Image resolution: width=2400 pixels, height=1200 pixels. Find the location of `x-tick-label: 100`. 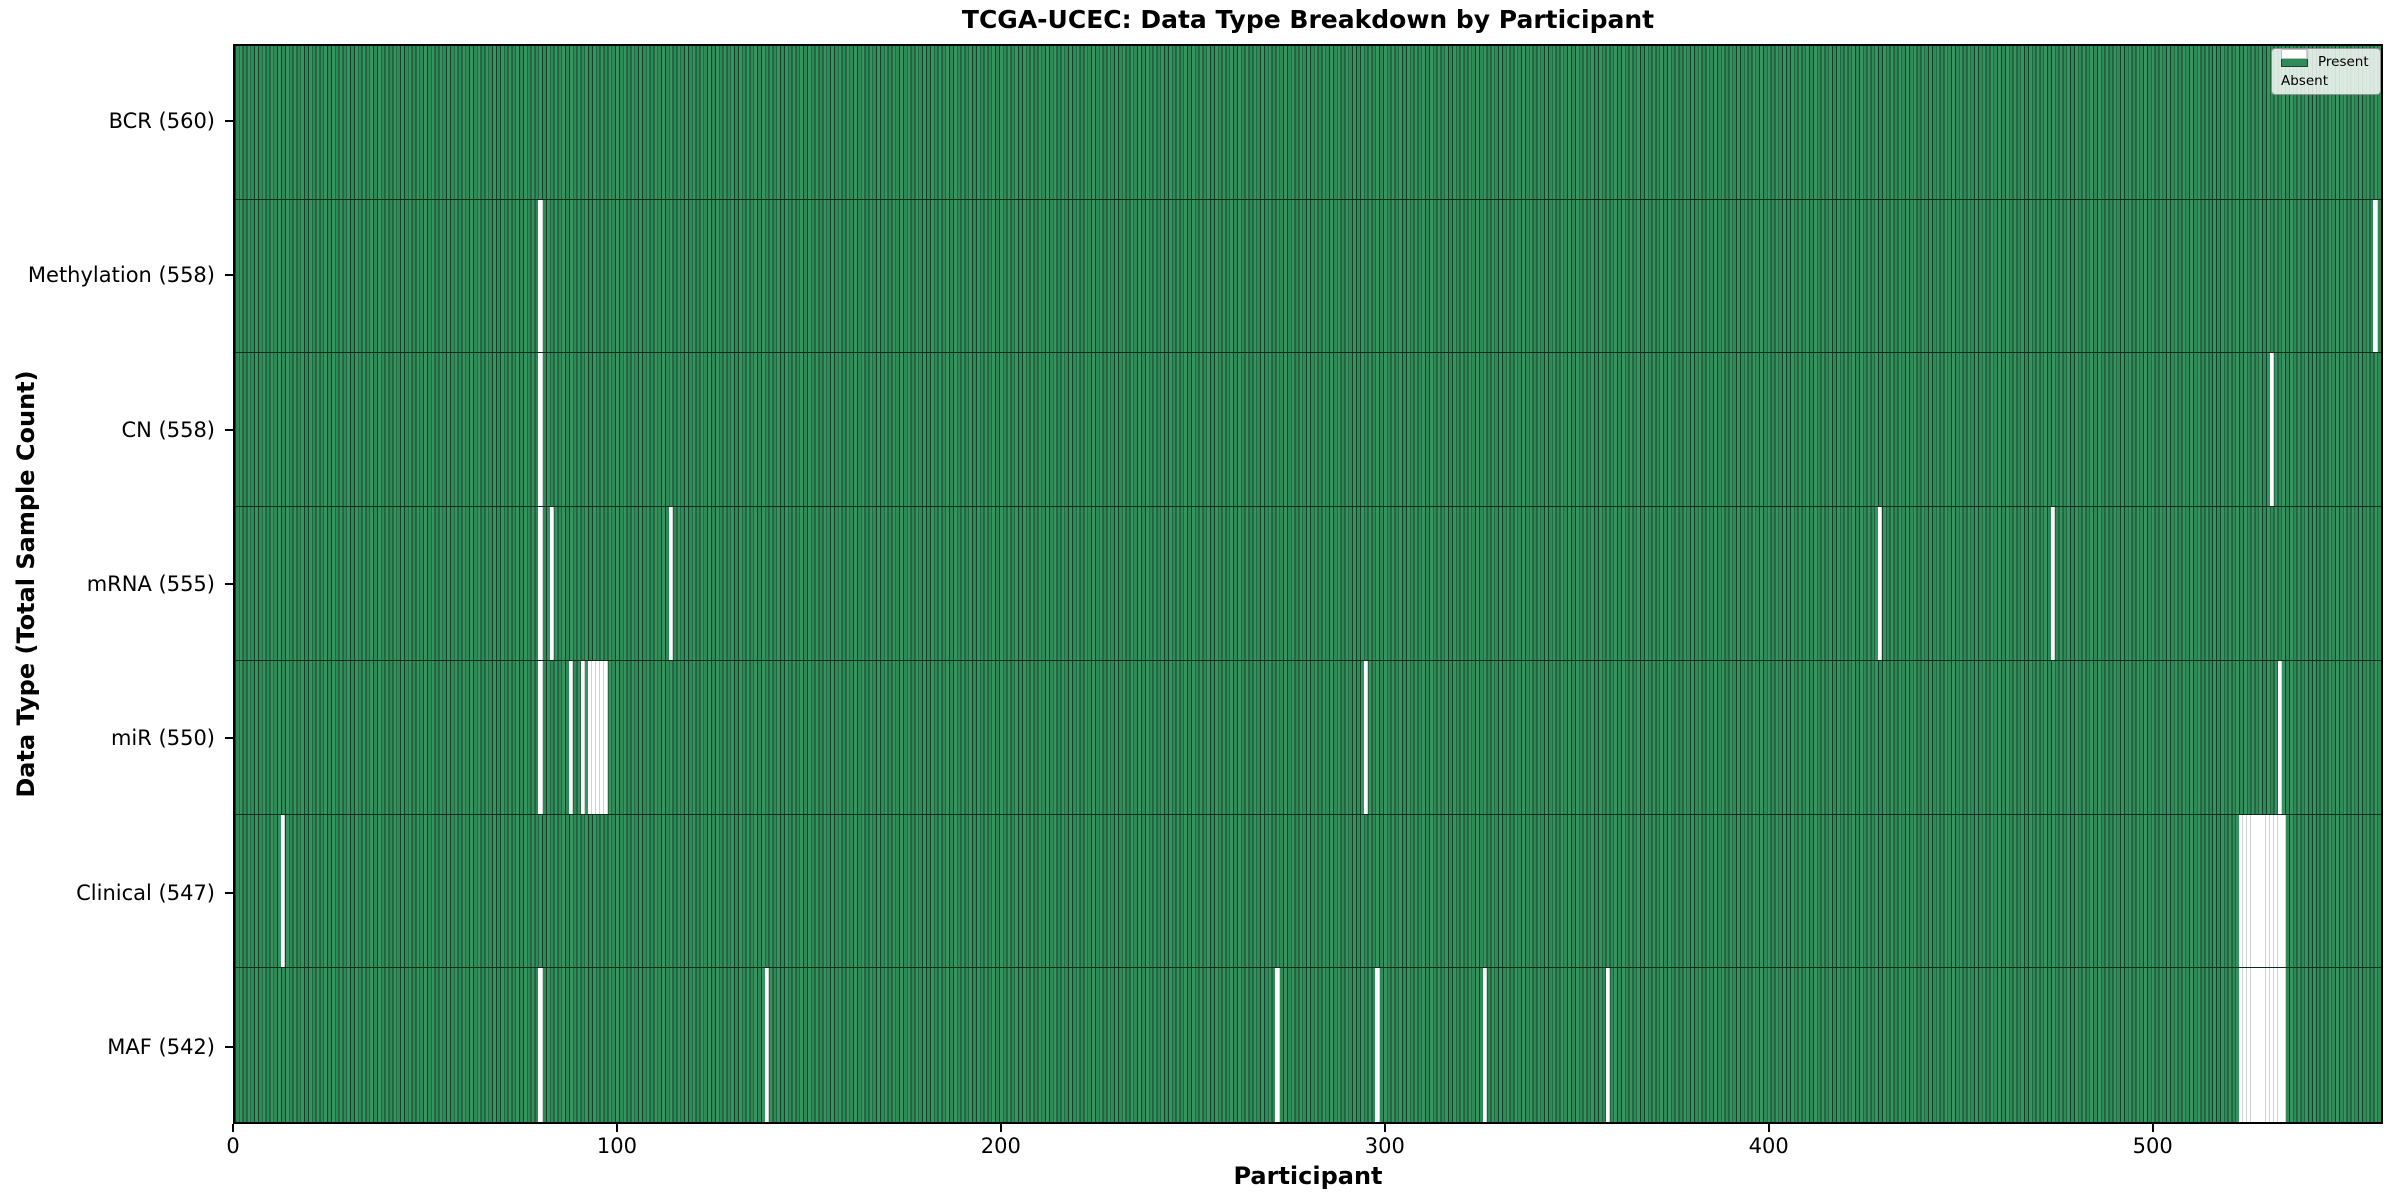

x-tick-label: 100 is located at coordinates (616, 1146).